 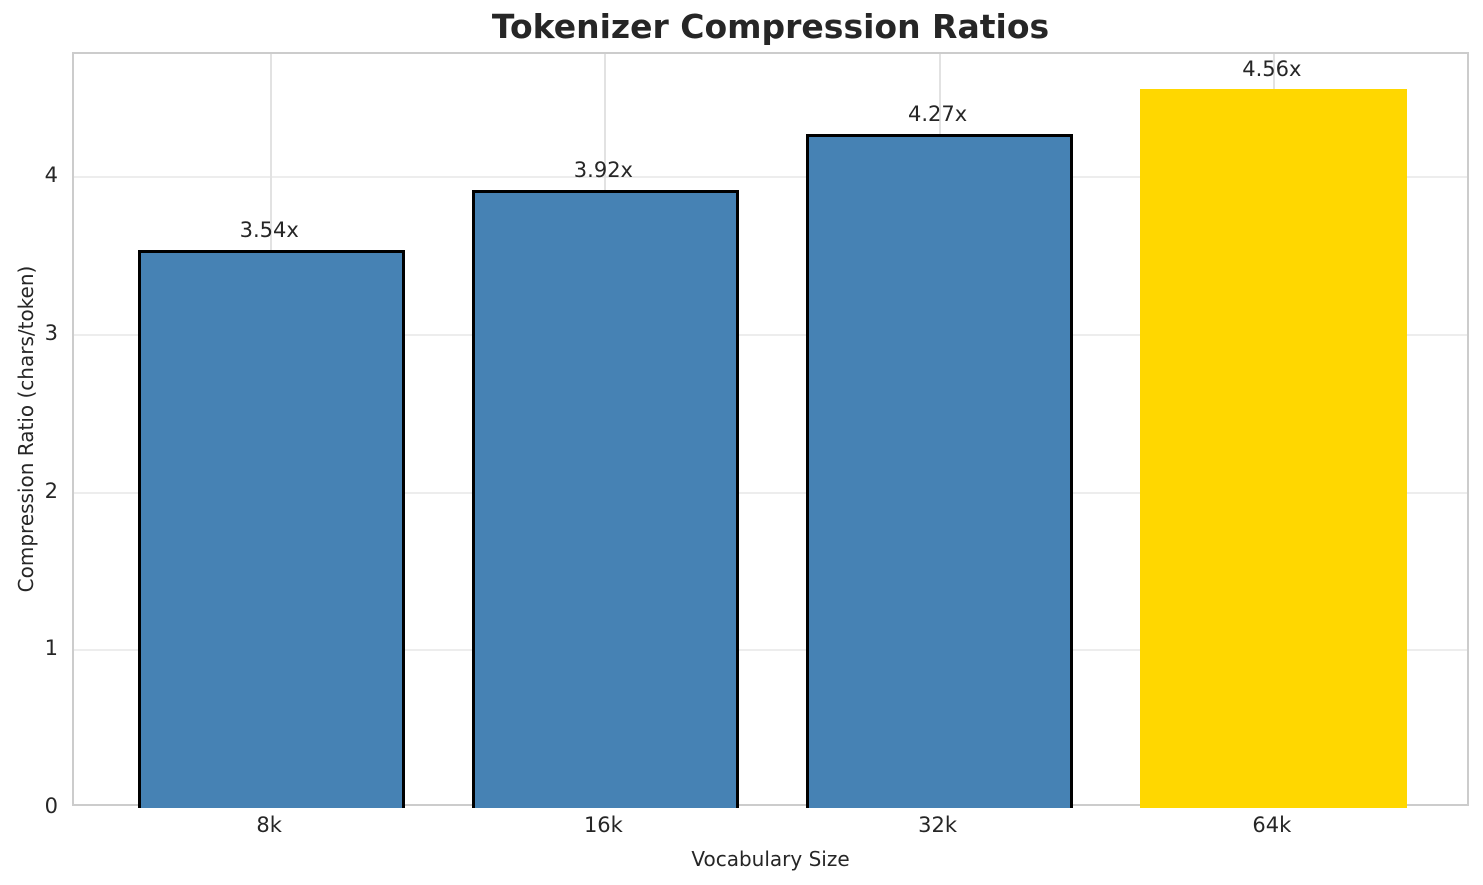 What do you see at coordinates (603, 825) in the screenshot?
I see `xtick-label-16k: 16k` at bounding box center [603, 825].